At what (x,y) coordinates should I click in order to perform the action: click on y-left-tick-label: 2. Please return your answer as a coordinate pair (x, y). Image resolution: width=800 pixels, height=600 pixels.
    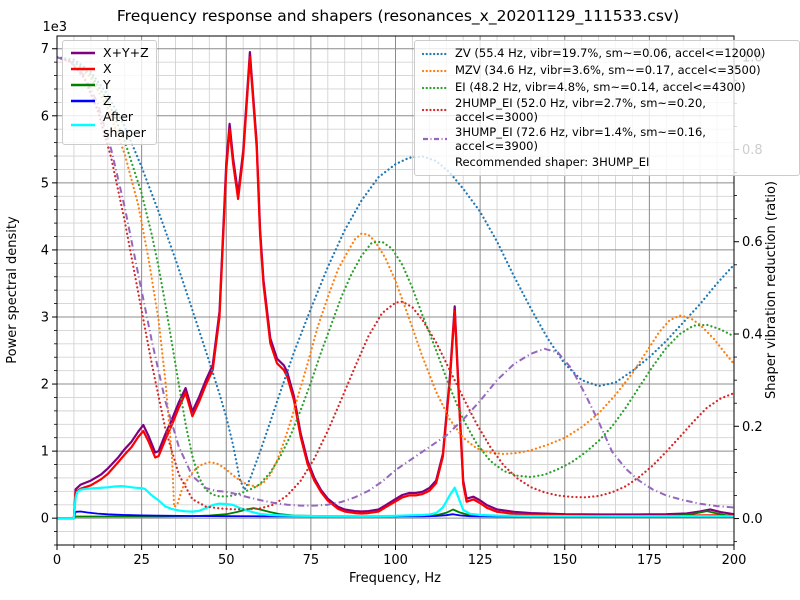
    Looking at the image, I should click on (45, 385).